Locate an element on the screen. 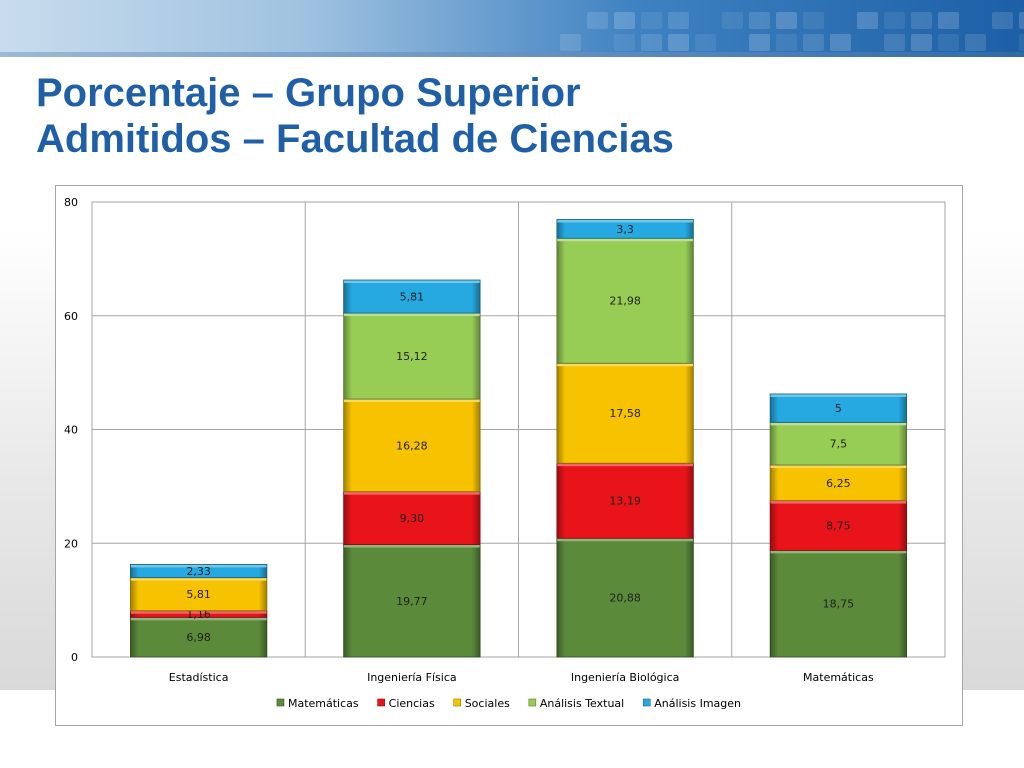 The height and width of the screenshot is (768, 1024). y-tick-label: 40 is located at coordinates (71, 430).